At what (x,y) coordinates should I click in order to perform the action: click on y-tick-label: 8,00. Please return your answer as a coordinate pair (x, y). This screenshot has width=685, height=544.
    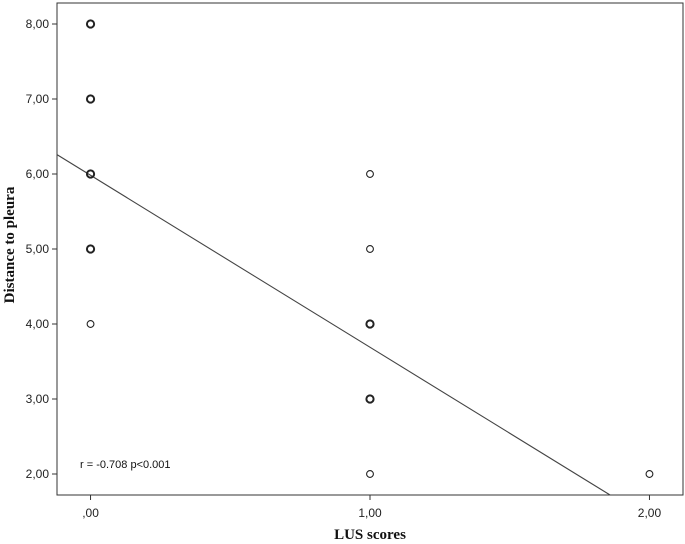
    Looking at the image, I should click on (38, 24).